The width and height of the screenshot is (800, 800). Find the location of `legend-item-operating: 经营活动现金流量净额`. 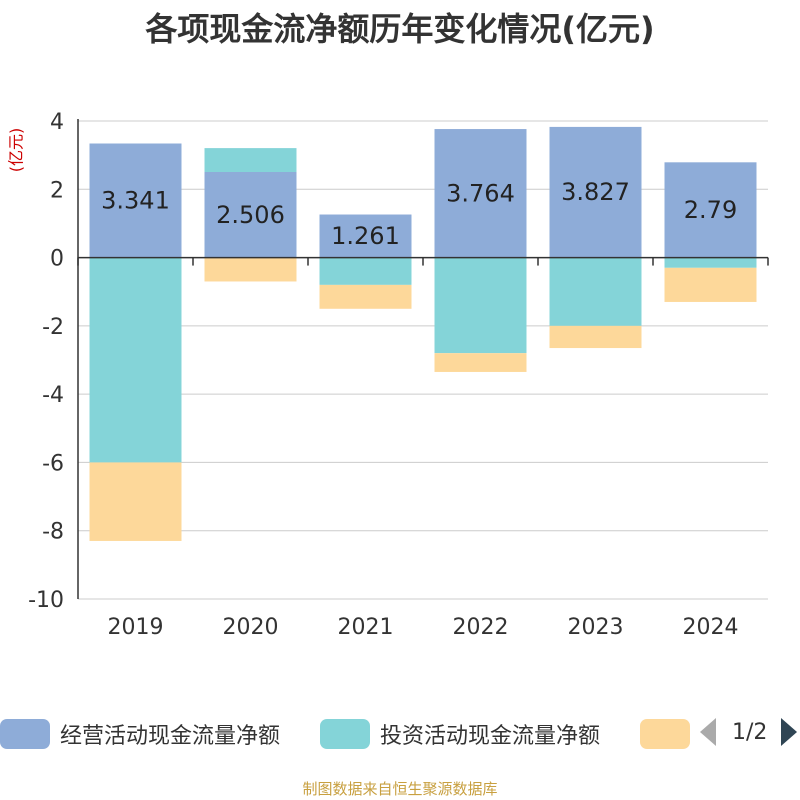

legend-item-operating: 经营活动现金流量净额 is located at coordinates (140, 734).